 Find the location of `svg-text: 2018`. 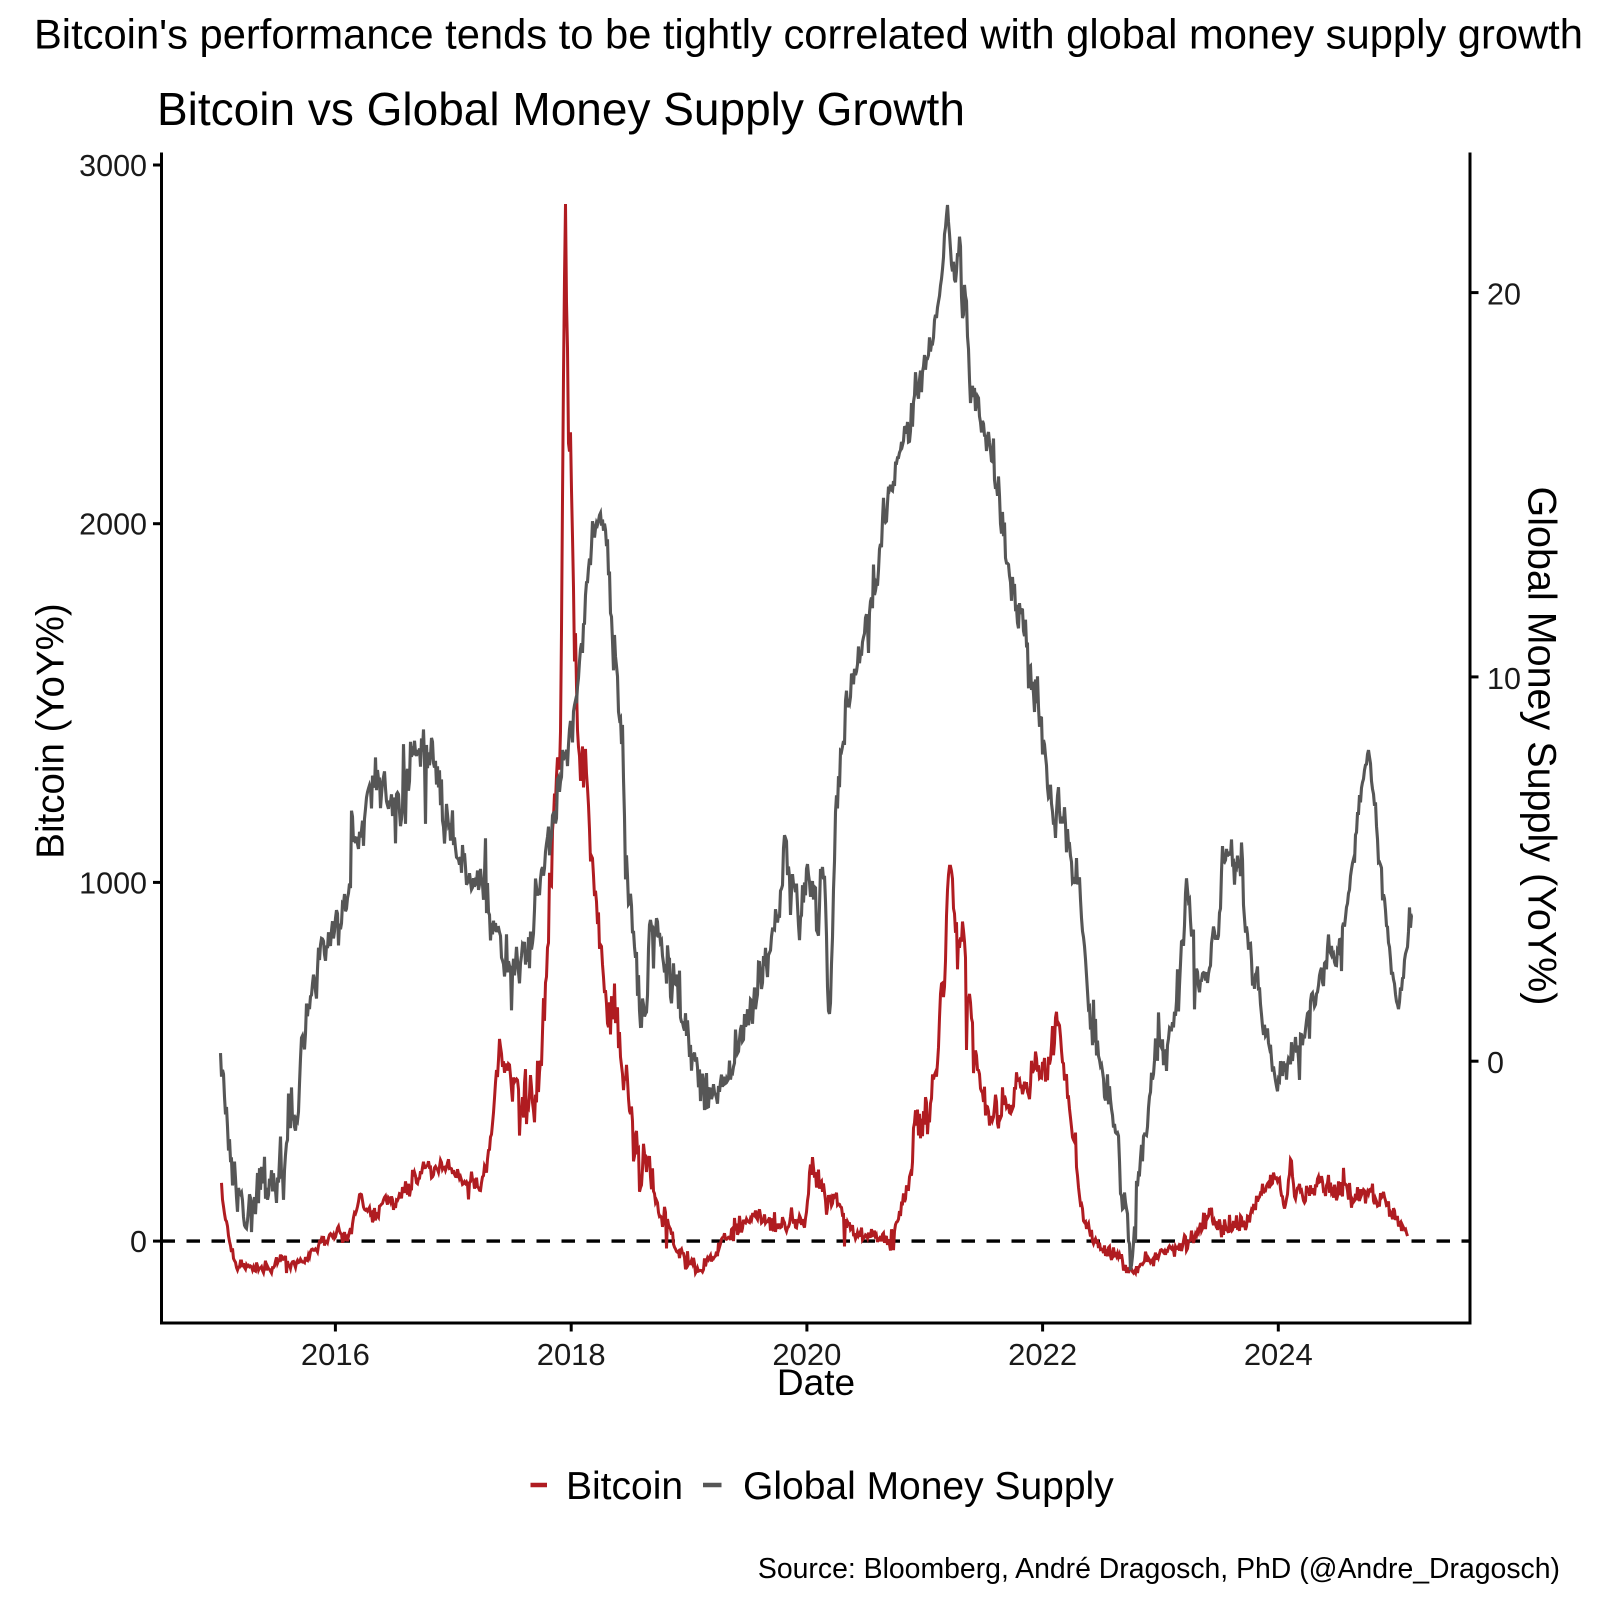

svg-text: 2018 is located at coordinates (571, 1354).